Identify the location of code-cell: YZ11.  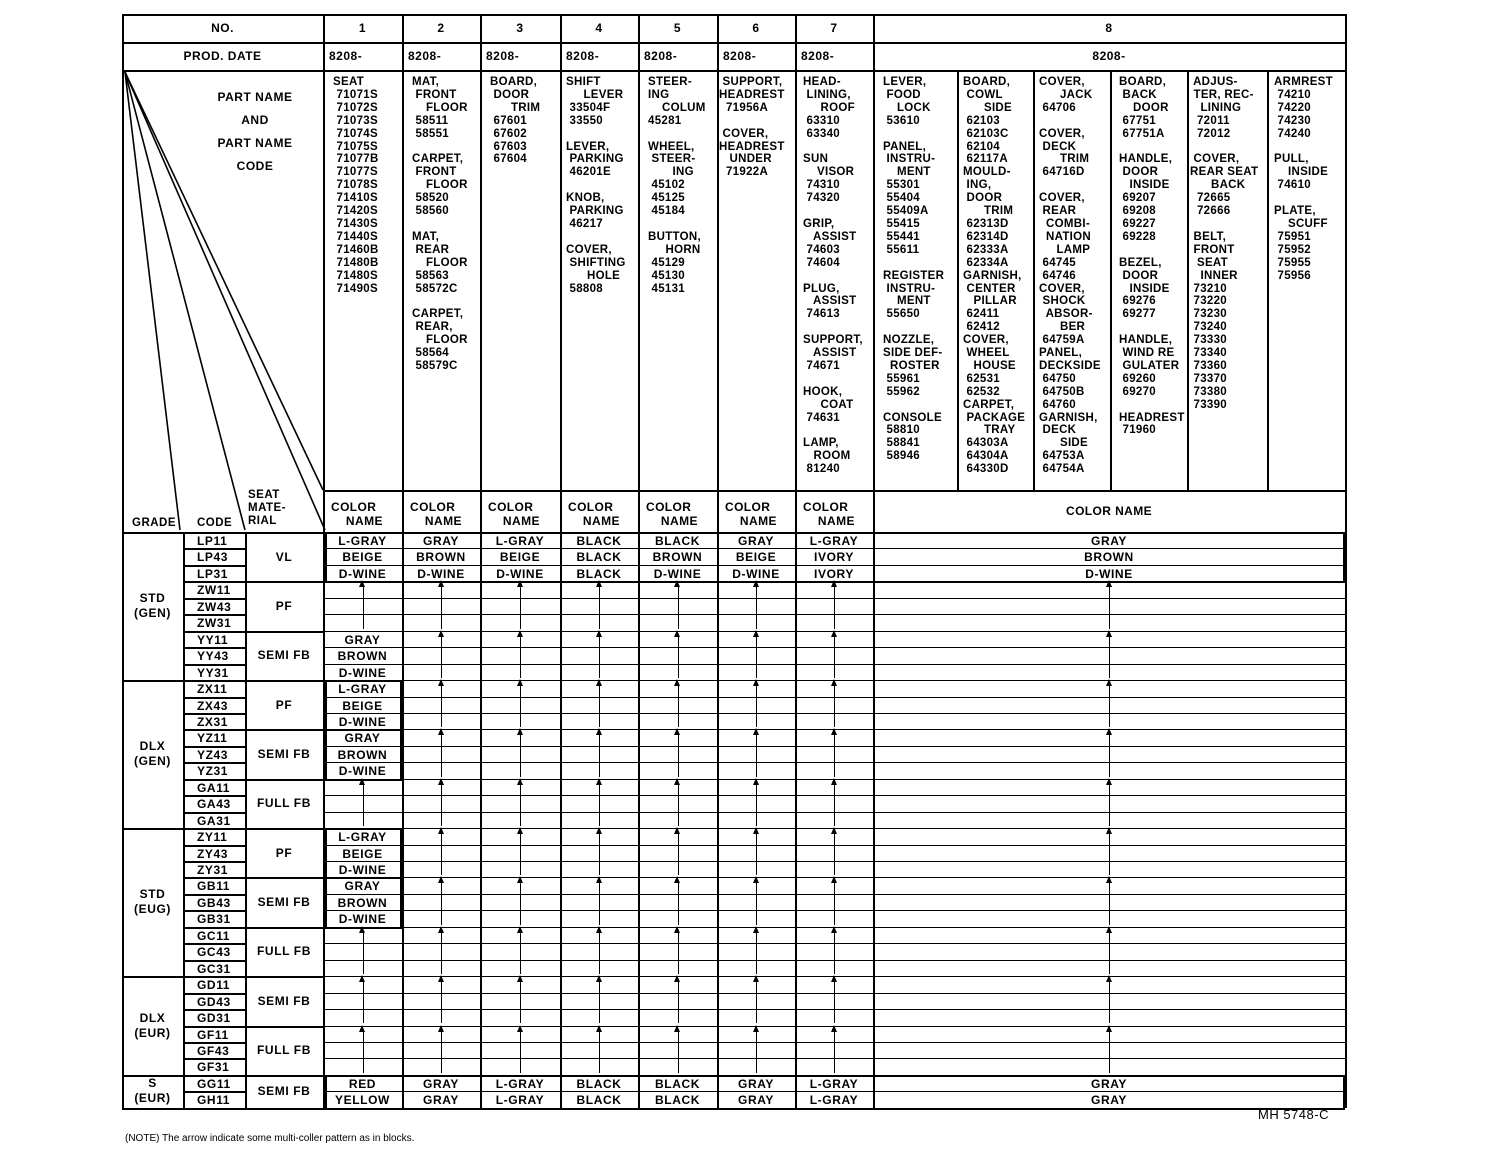
(212, 738).